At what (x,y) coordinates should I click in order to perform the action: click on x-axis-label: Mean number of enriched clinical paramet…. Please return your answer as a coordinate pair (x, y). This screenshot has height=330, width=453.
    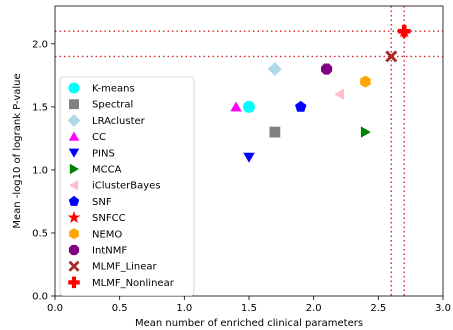
    Looking at the image, I should click on (249, 323).